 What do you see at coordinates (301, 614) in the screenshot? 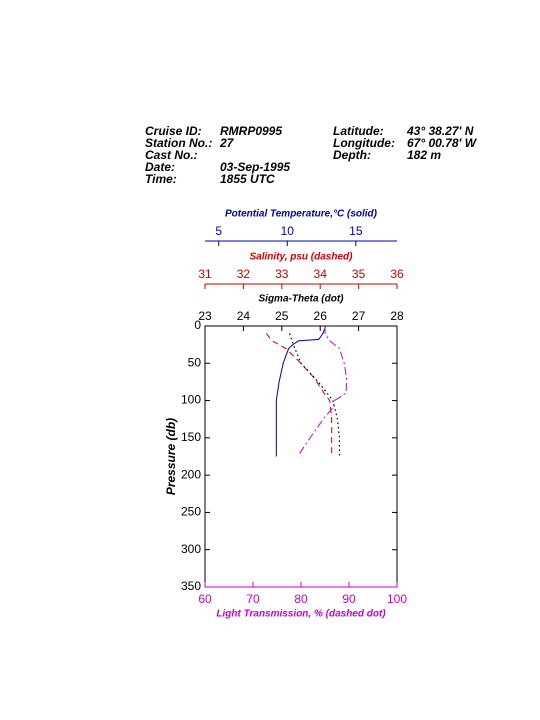
I see `axis-title: Light Transmission, % (dashed dot)` at bounding box center [301, 614].